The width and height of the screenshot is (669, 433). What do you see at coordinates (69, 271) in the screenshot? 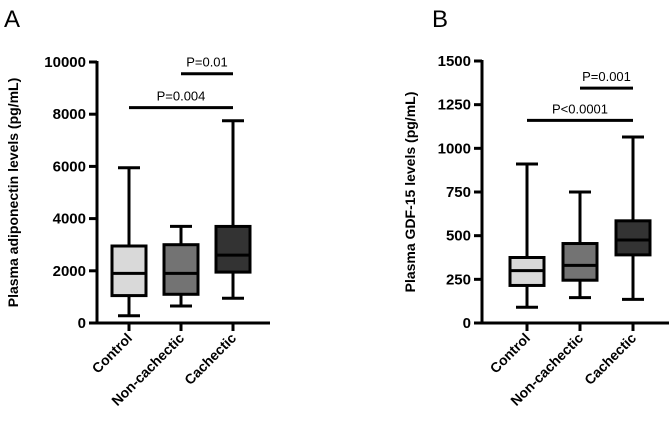
I see `y-tick-label: 2000` at bounding box center [69, 271].